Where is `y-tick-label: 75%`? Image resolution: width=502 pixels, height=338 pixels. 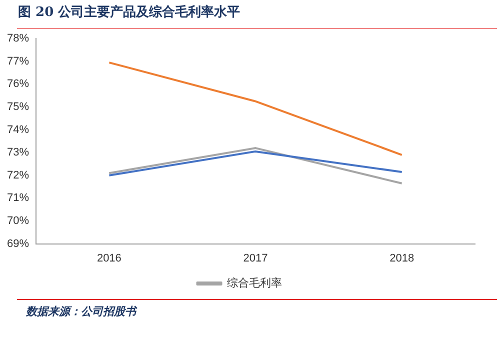
y-tick-label: 75% is located at coordinates (18, 107).